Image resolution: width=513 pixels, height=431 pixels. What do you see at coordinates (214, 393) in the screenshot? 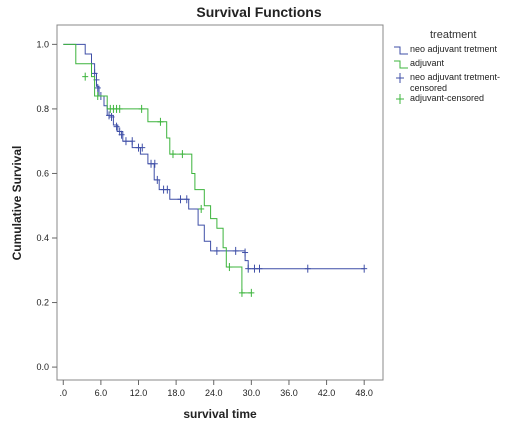
I see `x-tick-label: 24.0` at bounding box center [214, 393].